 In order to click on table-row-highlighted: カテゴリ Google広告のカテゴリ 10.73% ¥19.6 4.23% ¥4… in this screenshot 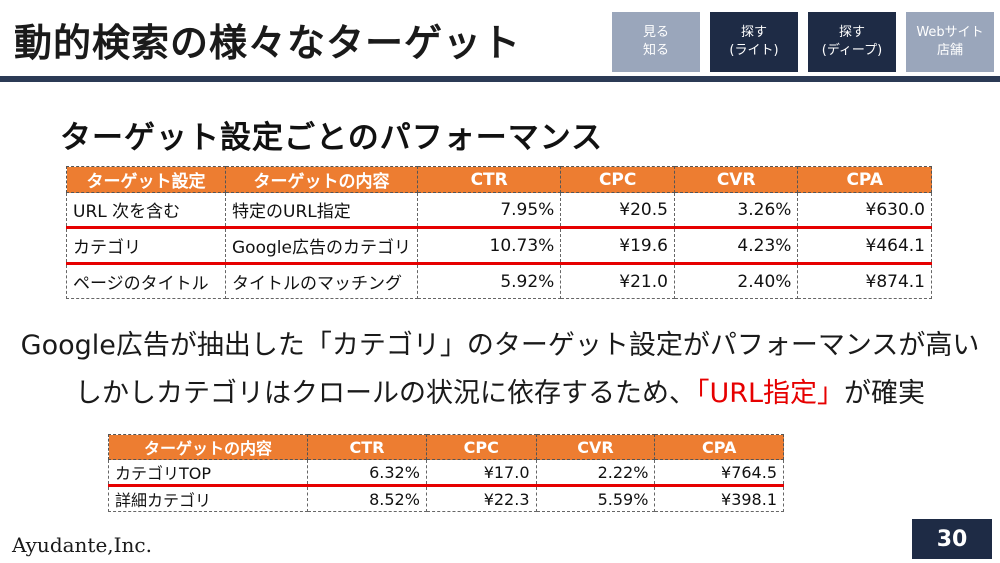, I will do `click(499, 246)`.